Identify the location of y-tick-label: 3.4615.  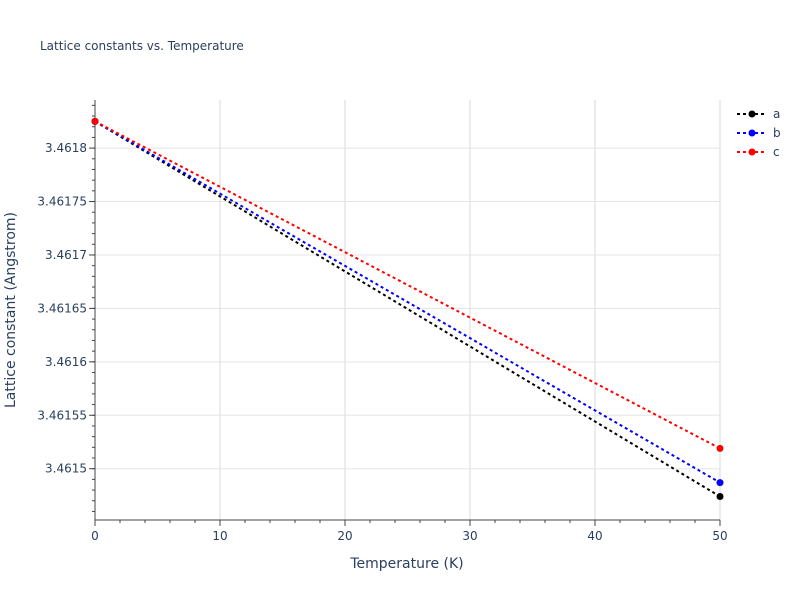
(66, 469).